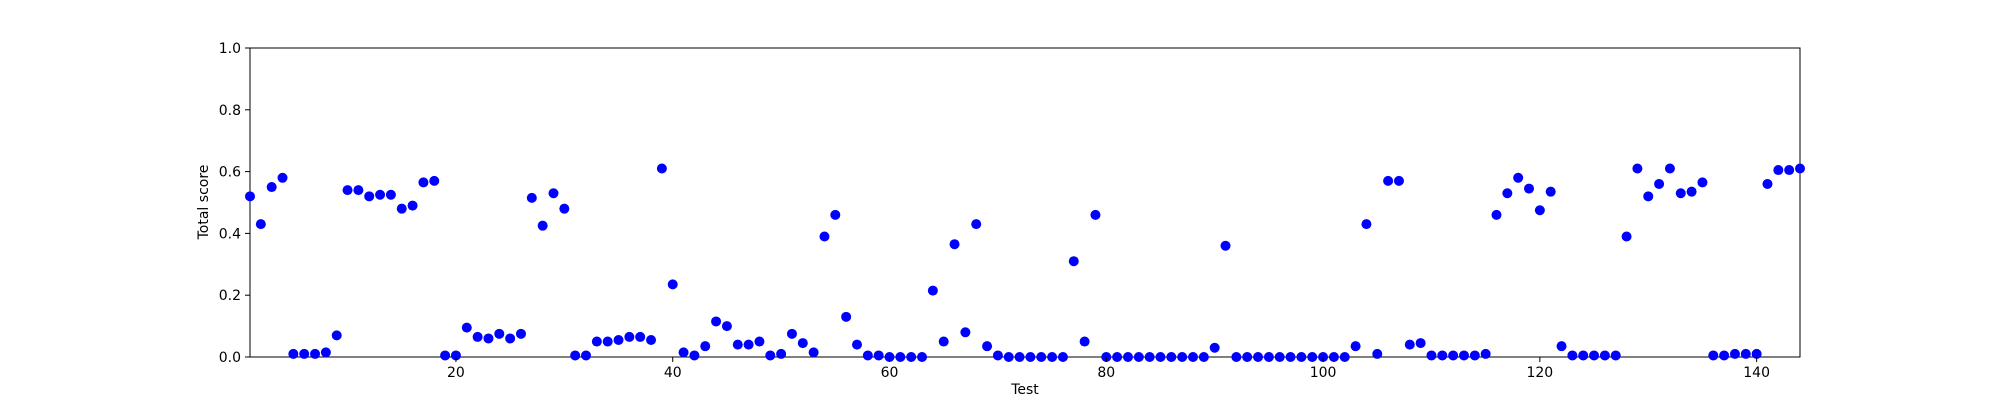 Image resolution: width=2000 pixels, height=400 pixels. Describe the element at coordinates (1108, 369) in the screenshot. I see `x-axis-ticks: 20 40 60 80 100 120 140` at that location.